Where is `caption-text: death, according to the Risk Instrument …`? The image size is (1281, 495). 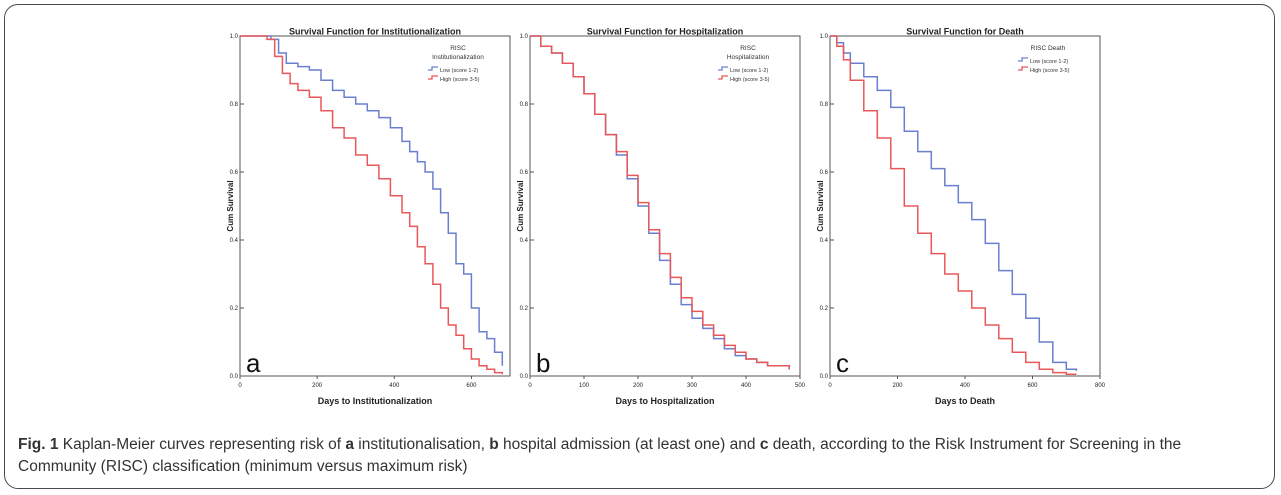 caption-text: death, according to the Risk Instrument … is located at coordinates (600, 455).